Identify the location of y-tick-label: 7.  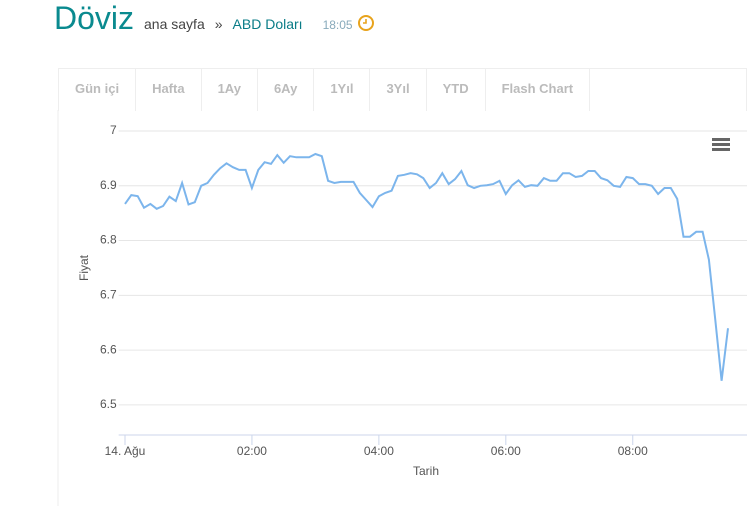
(113, 130).